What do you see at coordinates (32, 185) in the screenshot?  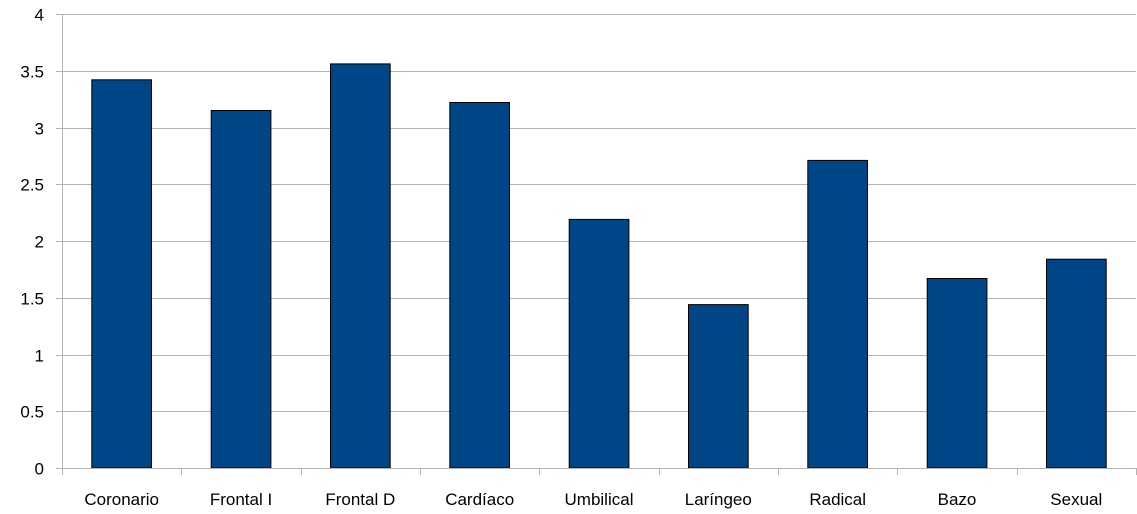 I see `y-tick-label: 2.5` at bounding box center [32, 185].